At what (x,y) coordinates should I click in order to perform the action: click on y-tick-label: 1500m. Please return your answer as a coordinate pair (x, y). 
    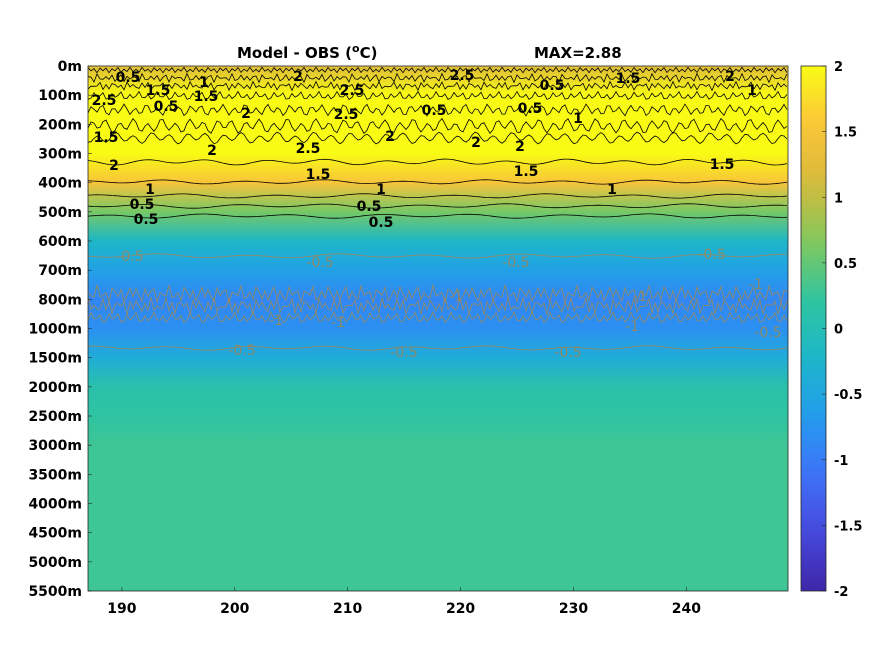
    Looking at the image, I should click on (55, 359).